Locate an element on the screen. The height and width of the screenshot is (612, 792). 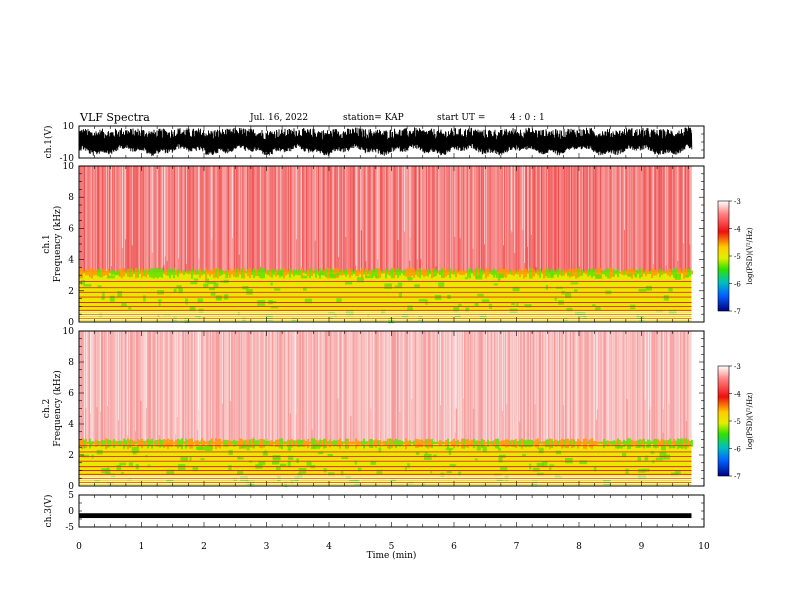
ch2-ytick-label: 4 is located at coordinates (71, 425).